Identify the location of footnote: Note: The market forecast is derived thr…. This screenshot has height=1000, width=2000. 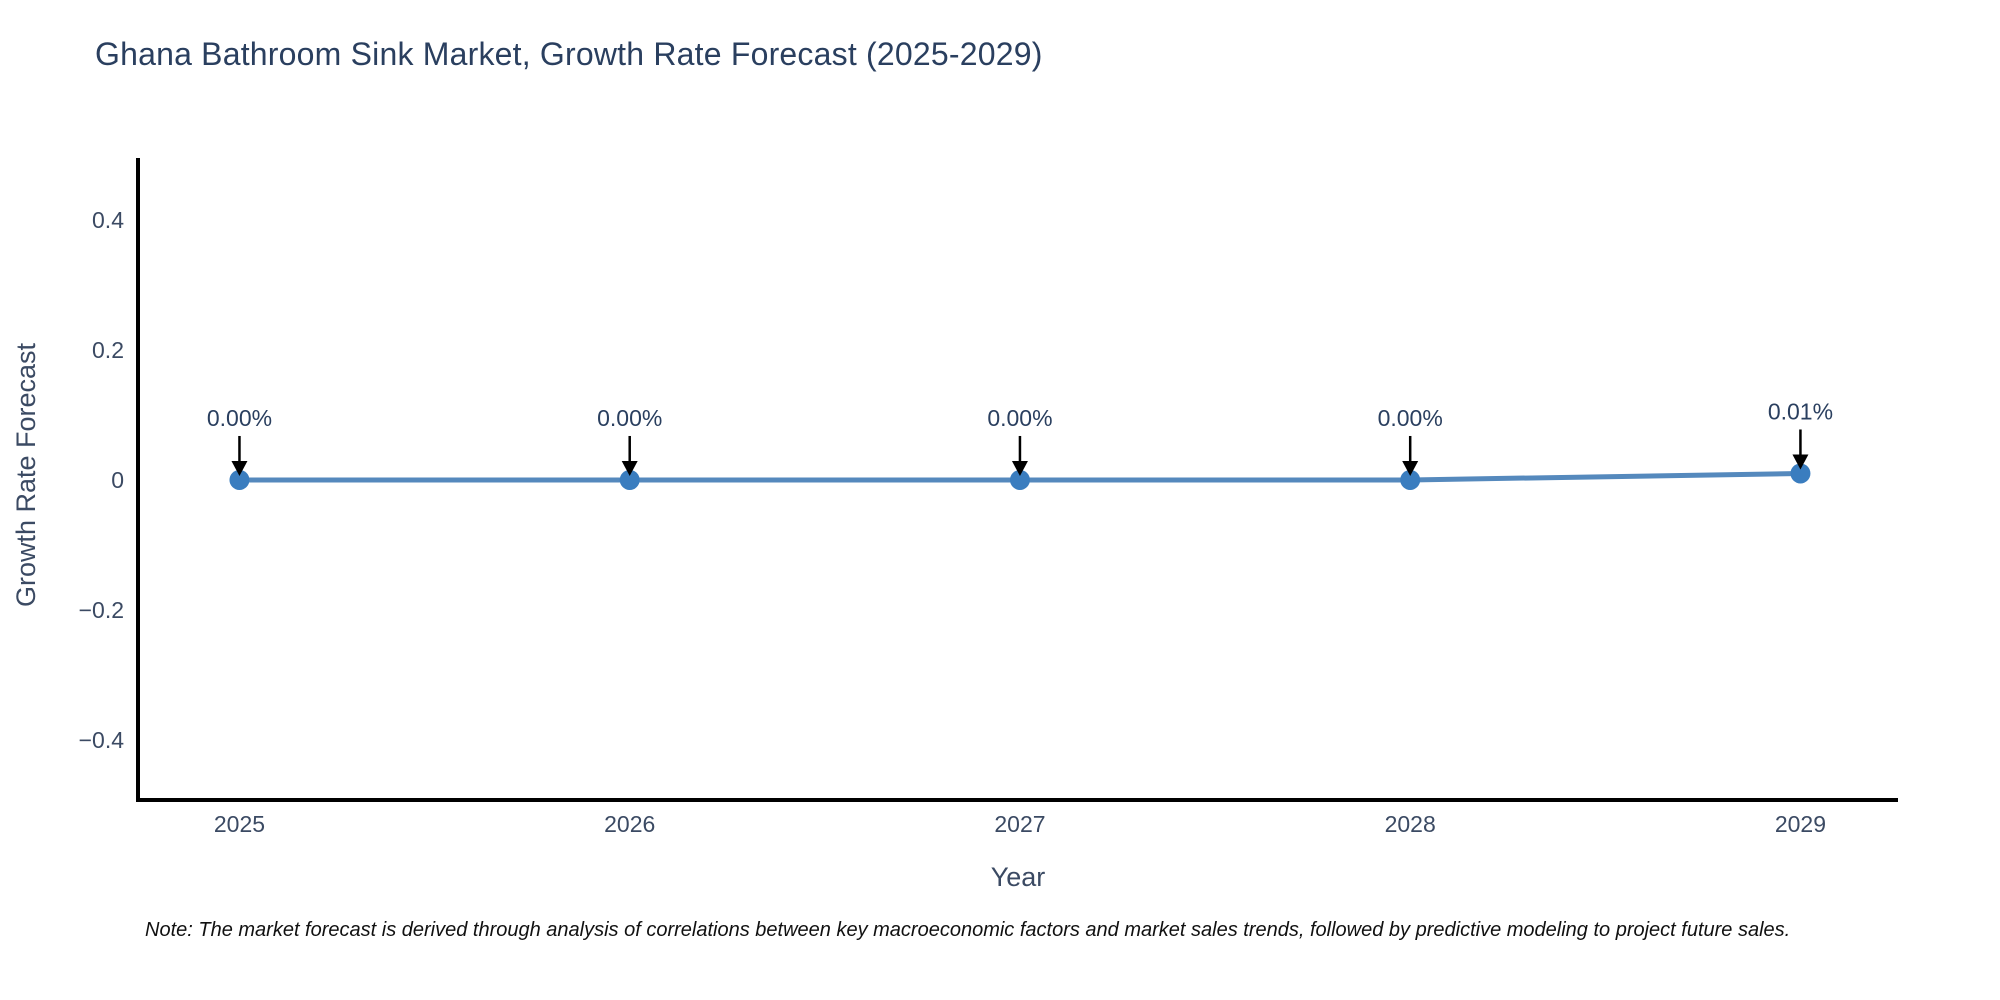
(968, 930).